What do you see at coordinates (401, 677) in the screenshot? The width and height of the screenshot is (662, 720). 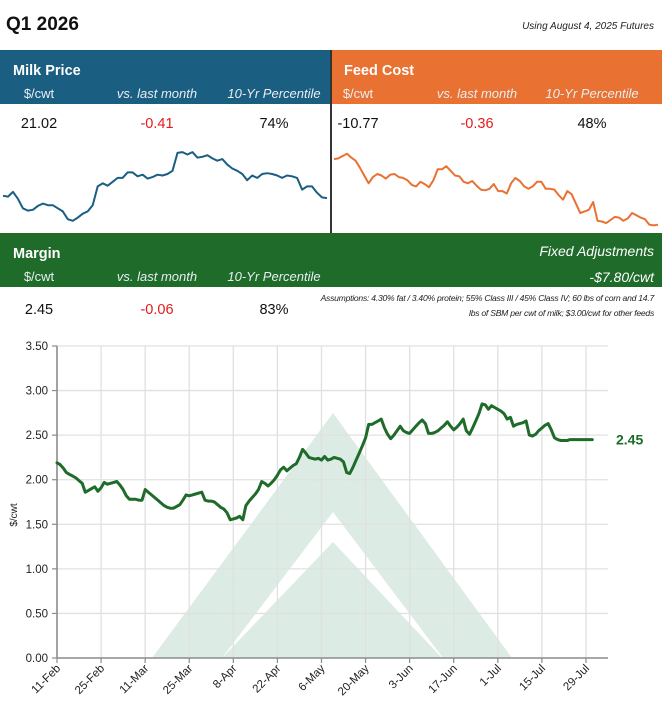 I see `x-tick-label: 3-Jun` at bounding box center [401, 677].